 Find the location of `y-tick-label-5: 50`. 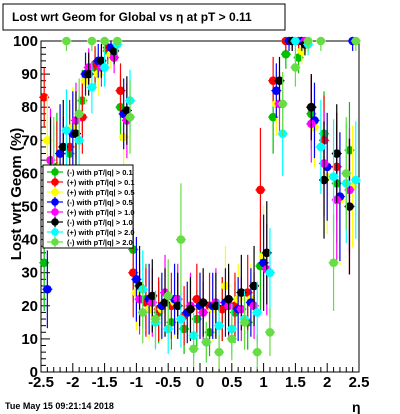

y-tick-label-5: 50 is located at coordinates (29, 207).